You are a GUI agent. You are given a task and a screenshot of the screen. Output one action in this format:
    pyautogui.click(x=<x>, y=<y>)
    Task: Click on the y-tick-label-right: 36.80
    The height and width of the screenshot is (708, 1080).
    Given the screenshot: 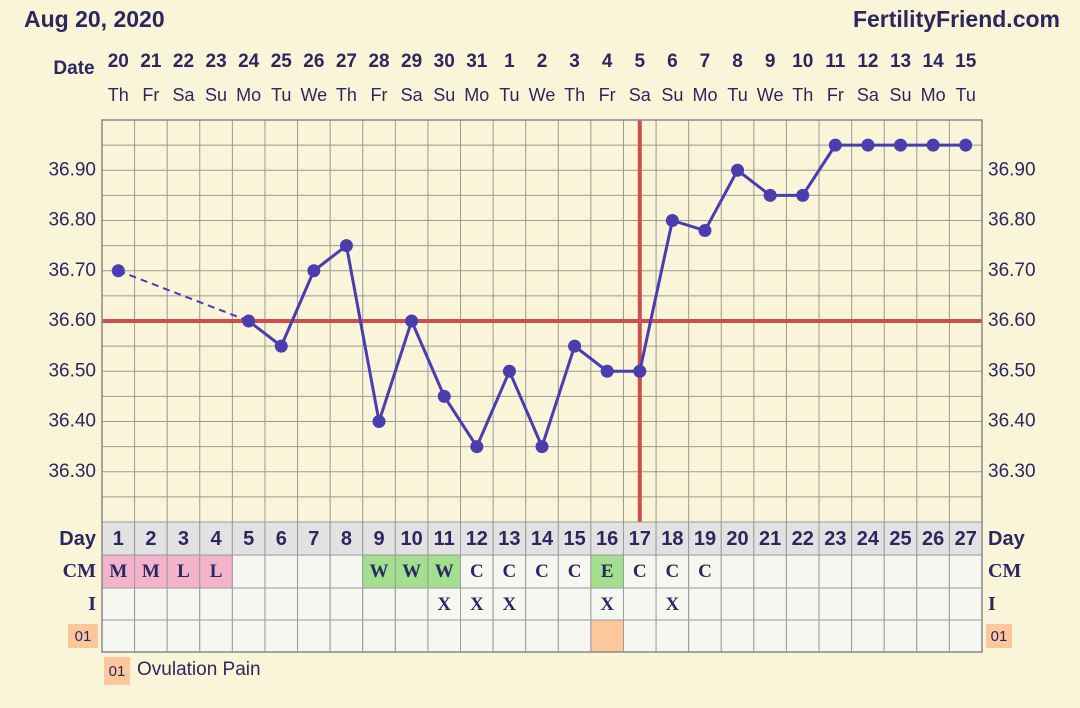 What is the action you would take?
    pyautogui.click(x=1012, y=220)
    